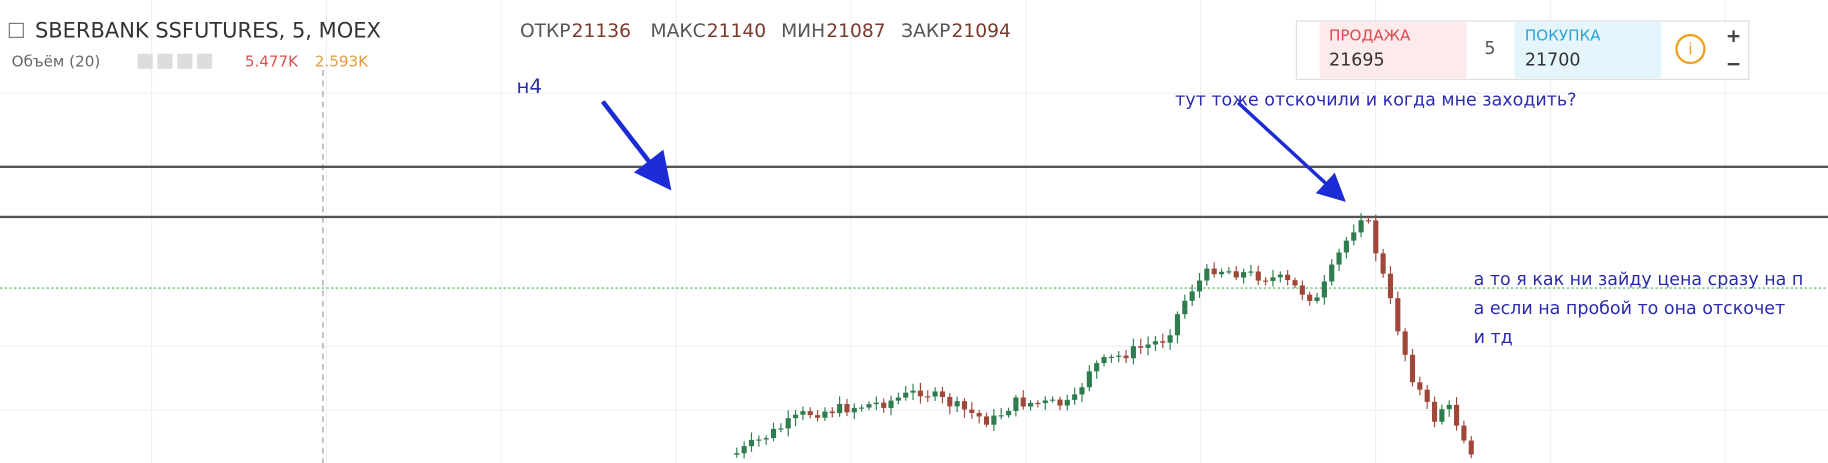  I want to click on symbol: SBERBANK SSFUTURES, 5, MOEX, so click(208, 31).